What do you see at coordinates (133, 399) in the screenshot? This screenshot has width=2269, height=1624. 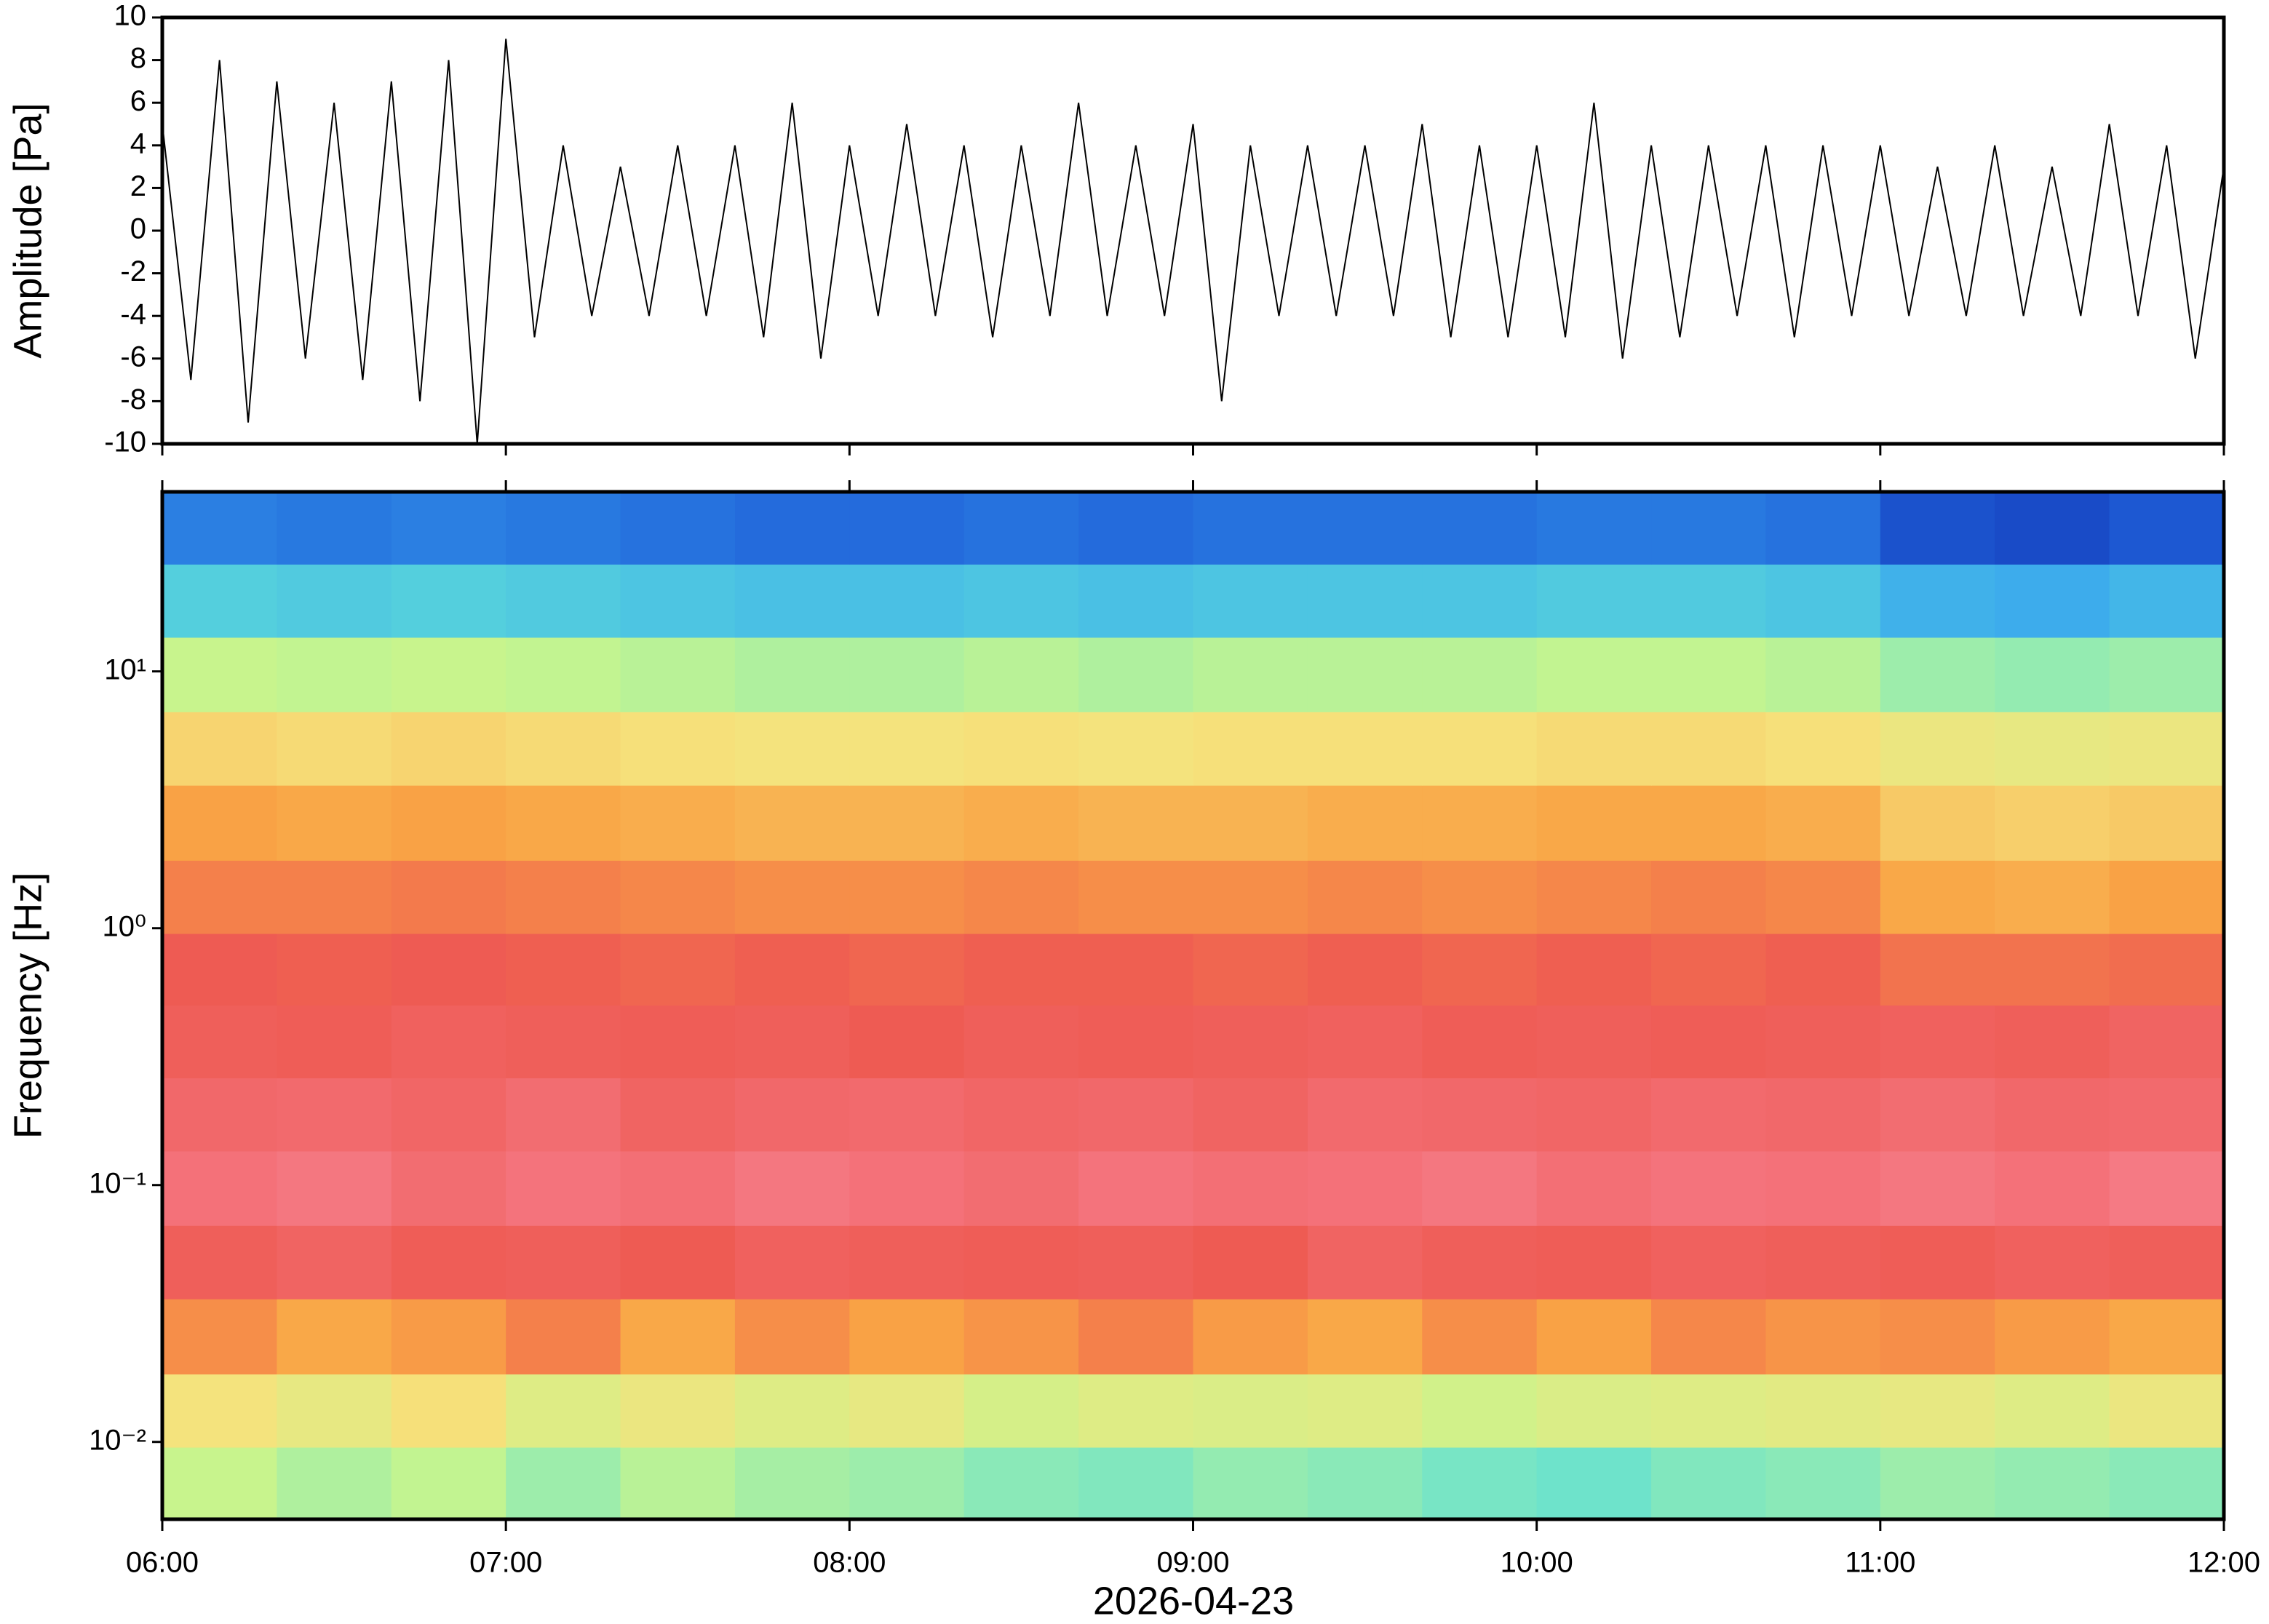 I see `y-tick-label: -8` at bounding box center [133, 399].